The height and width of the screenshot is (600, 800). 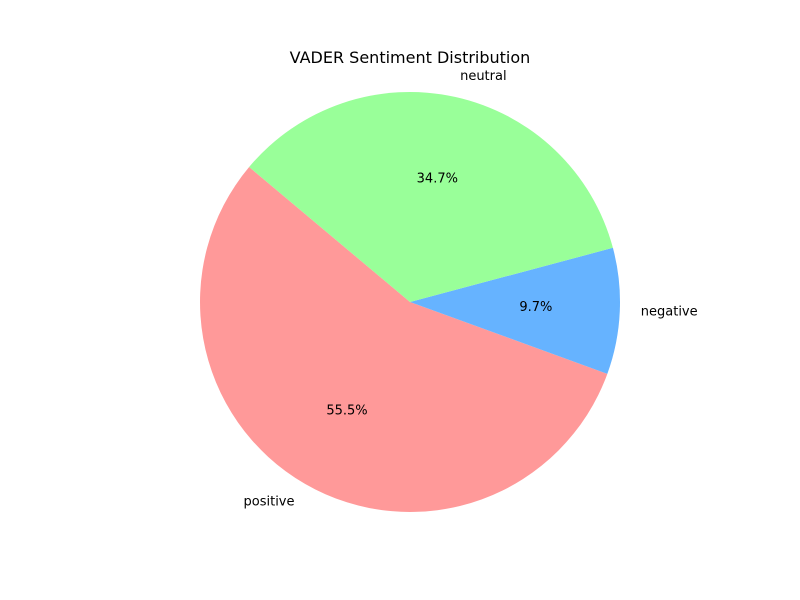 What do you see at coordinates (515, 310) in the screenshot?
I see `pie-slice-negative` at bounding box center [515, 310].